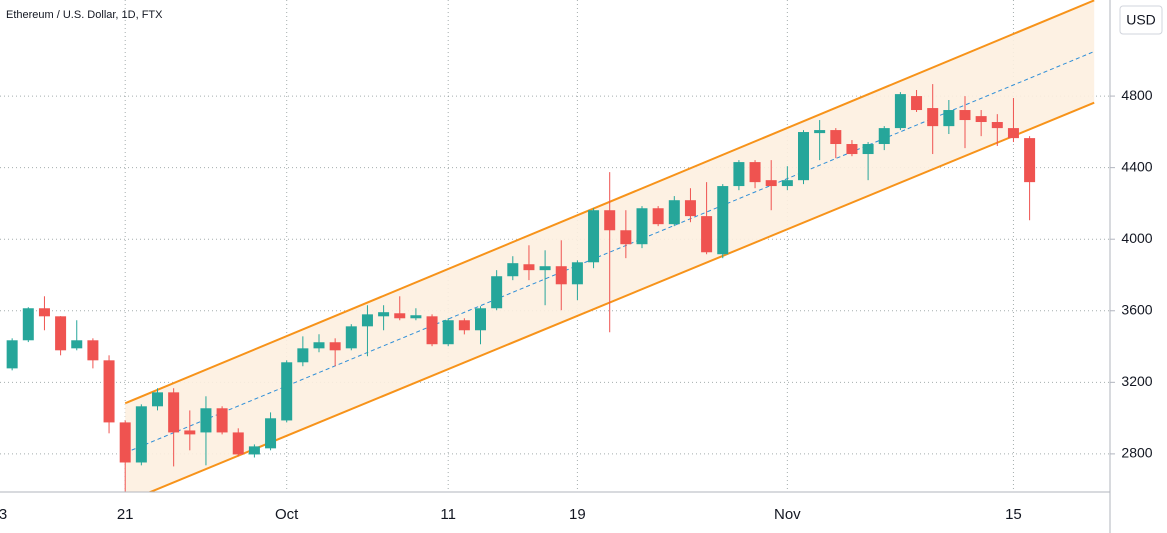 This screenshot has width=1167, height=533. Describe the element at coordinates (1136, 309) in the screenshot. I see `y-tick-label: 3600` at that location.